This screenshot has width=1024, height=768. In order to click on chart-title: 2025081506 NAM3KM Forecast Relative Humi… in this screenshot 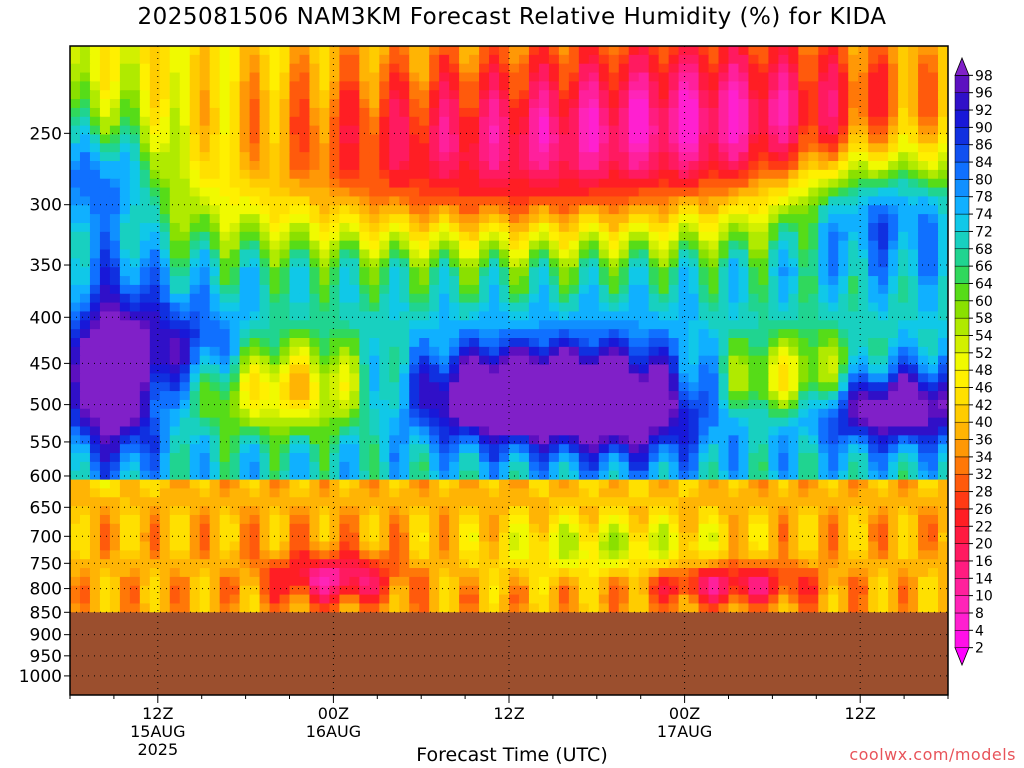, I will do `click(512, 17)`.